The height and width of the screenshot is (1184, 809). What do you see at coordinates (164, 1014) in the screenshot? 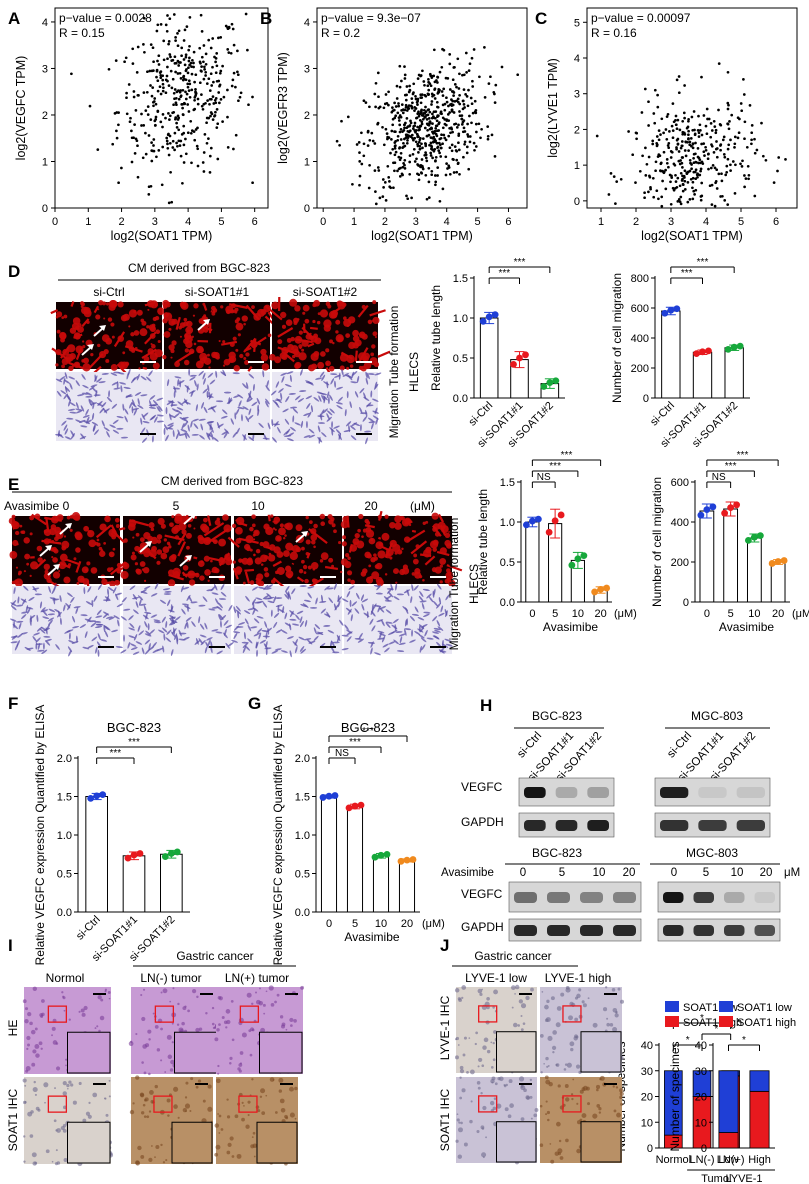
I see `zoom-box` at bounding box center [164, 1014].